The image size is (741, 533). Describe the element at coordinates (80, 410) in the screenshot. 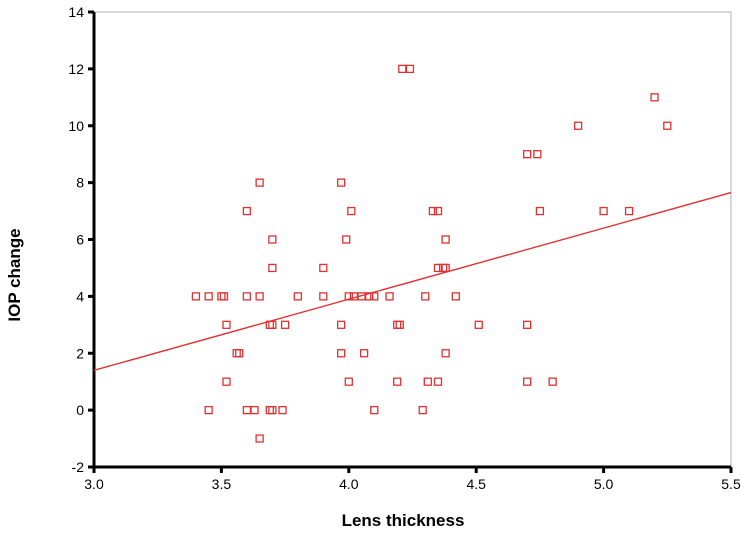

I see `y-tick-label: 0` at that location.